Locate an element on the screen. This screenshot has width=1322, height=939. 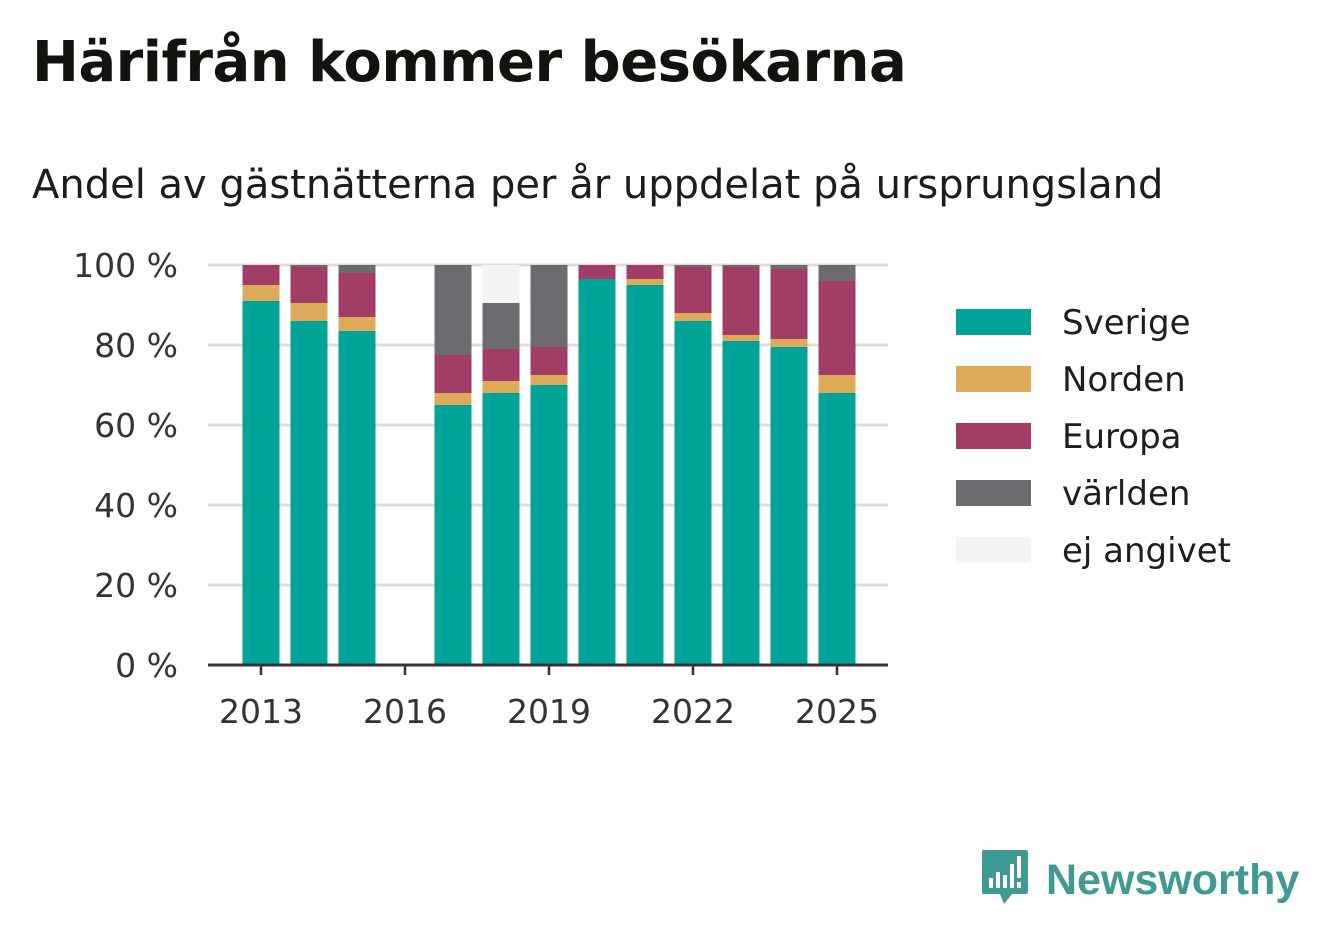
x-tick-label: 2013 is located at coordinates (261, 711).